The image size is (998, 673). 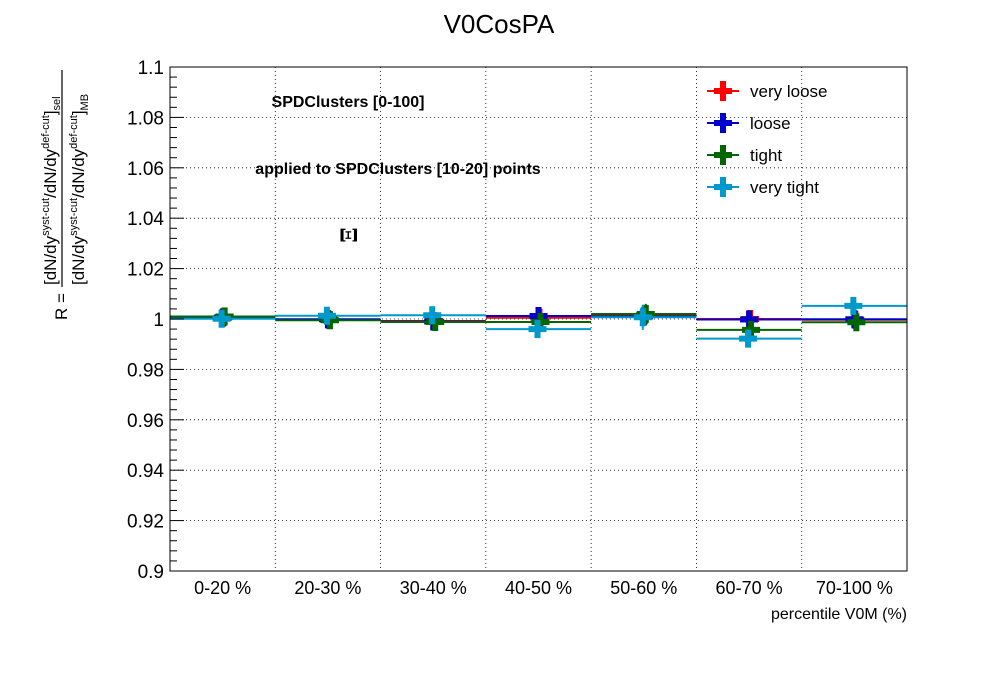 I want to click on x-tick-label: 0-20 %, so click(x=222, y=588).